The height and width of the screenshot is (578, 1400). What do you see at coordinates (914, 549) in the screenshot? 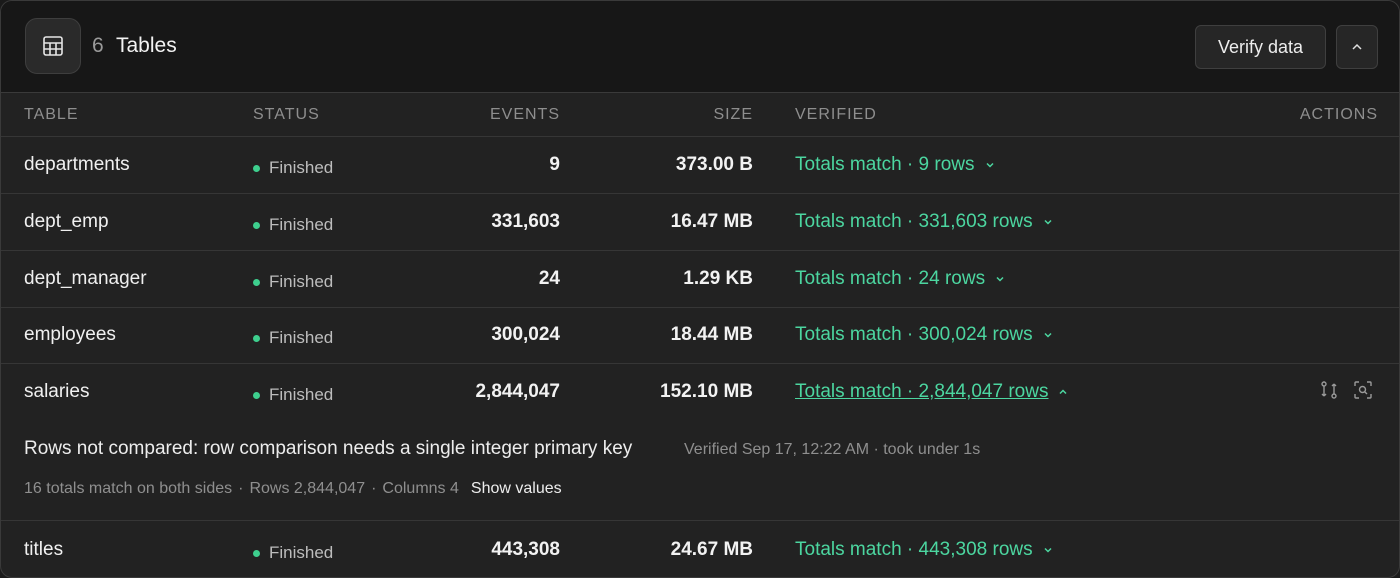
I see `verified-text: Totals match · 443,308 rows` at bounding box center [914, 549].